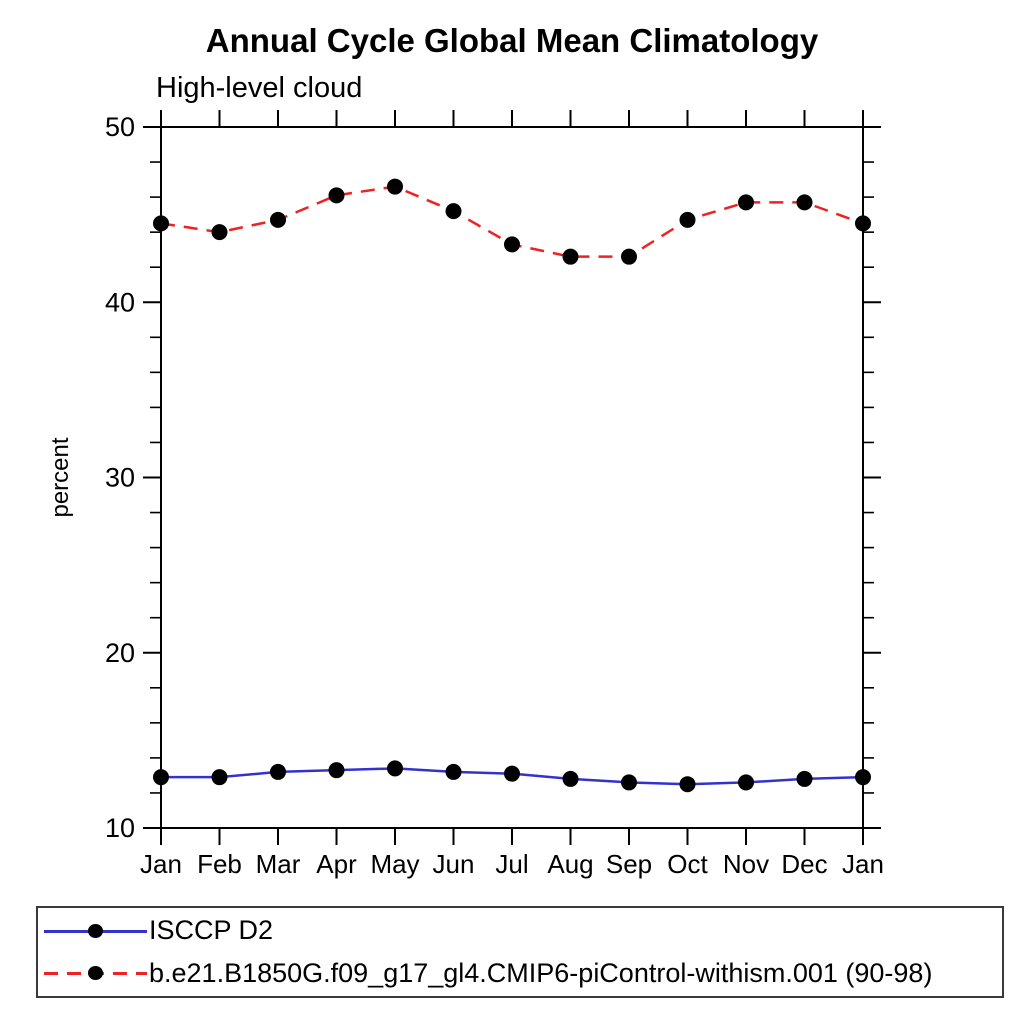 The height and width of the screenshot is (1024, 1024). I want to click on x-tick-label: Feb, so click(219, 864).